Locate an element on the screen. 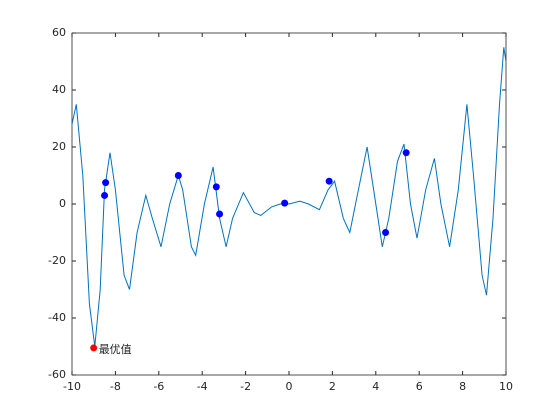 The height and width of the screenshot is (420, 560). y-tick-label: 20 is located at coordinates (59, 146).